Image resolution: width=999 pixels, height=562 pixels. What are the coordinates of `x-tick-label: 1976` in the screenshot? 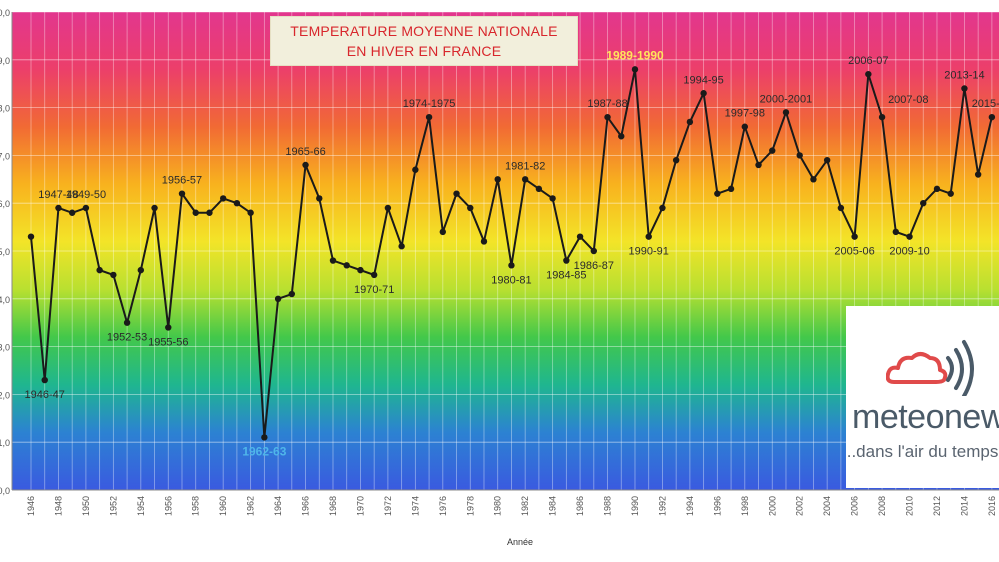 It's located at (443, 506).